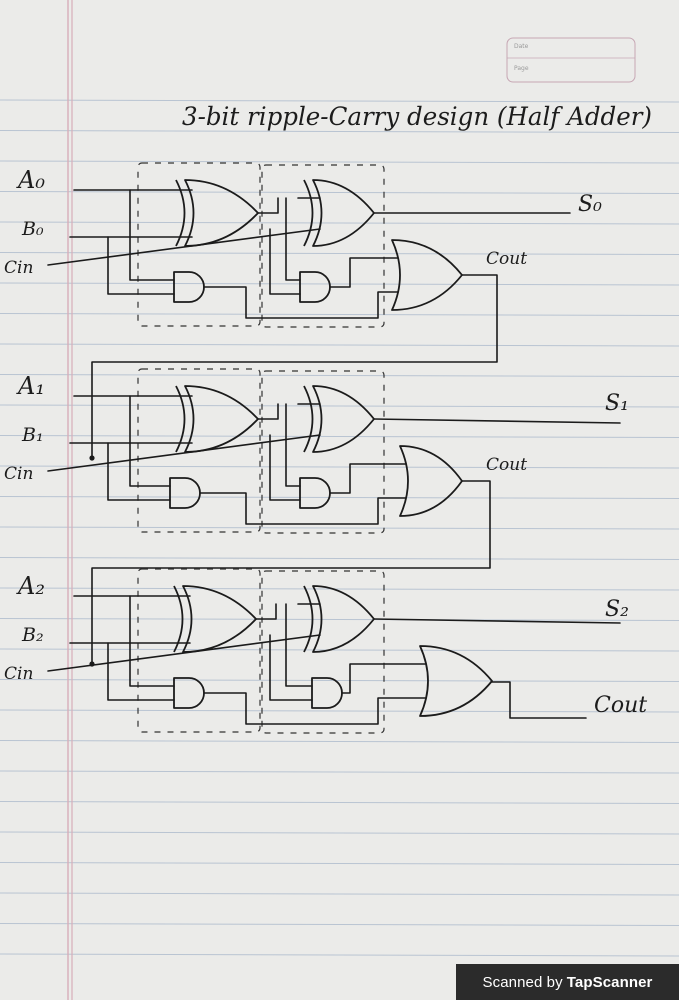  Describe the element at coordinates (609, 982) in the screenshot. I see `watermark-brand: TapScanner` at that location.